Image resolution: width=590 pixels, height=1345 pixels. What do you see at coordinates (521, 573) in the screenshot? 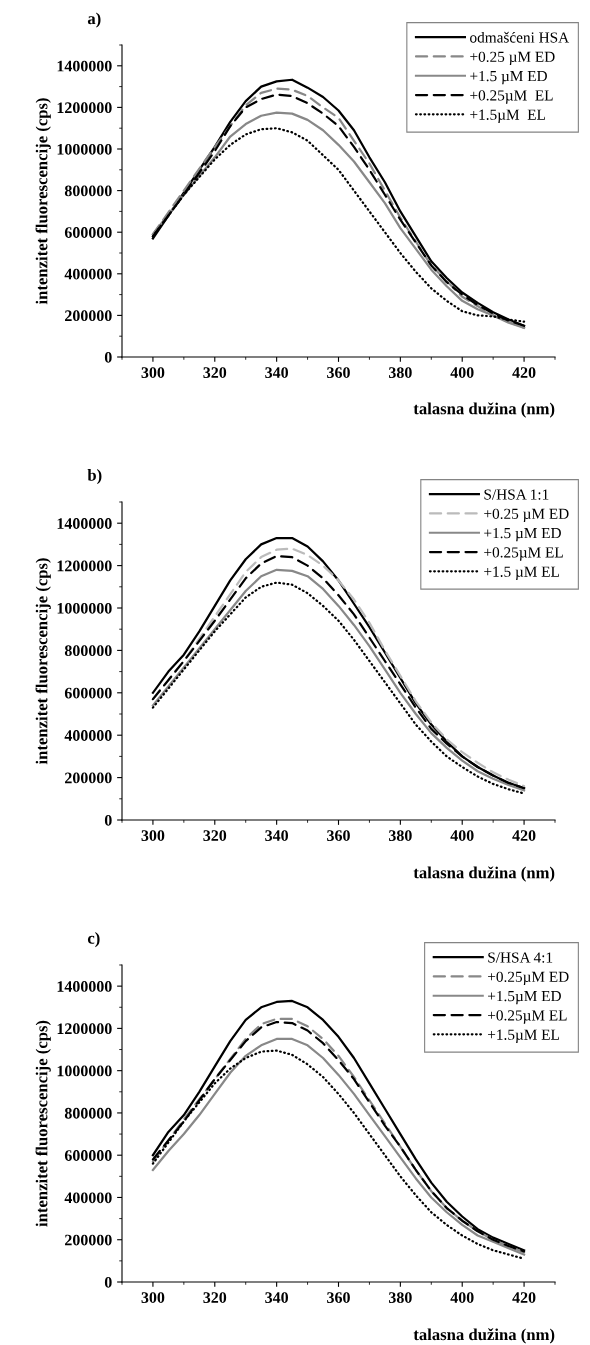
I see `legend-label: +1.5 µM EL` at bounding box center [521, 573].